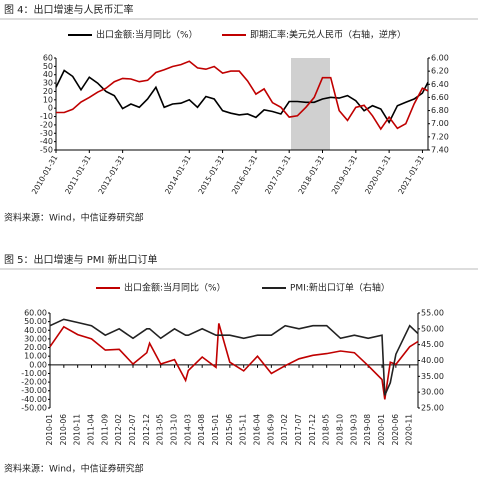  Describe the element at coordinates (63, 430) in the screenshot. I see `x-tick-label: 2010-06` at that location.